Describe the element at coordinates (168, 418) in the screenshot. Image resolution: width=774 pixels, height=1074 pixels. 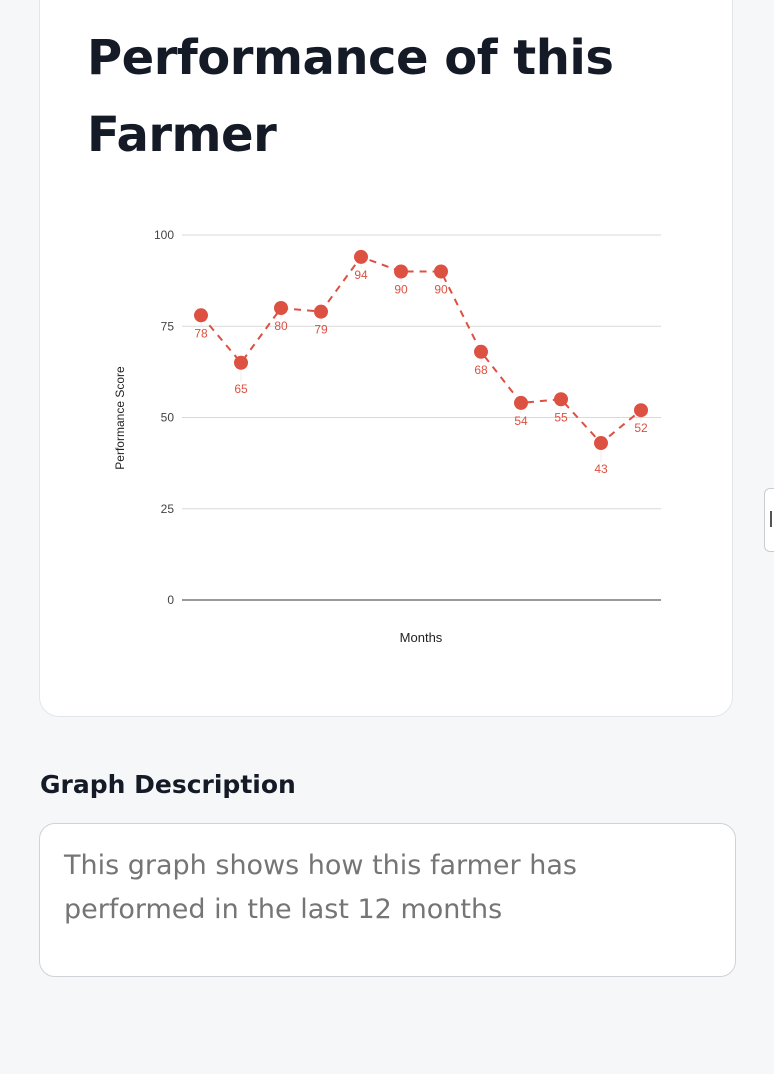
I see `y-tick-label: 50` at that location.